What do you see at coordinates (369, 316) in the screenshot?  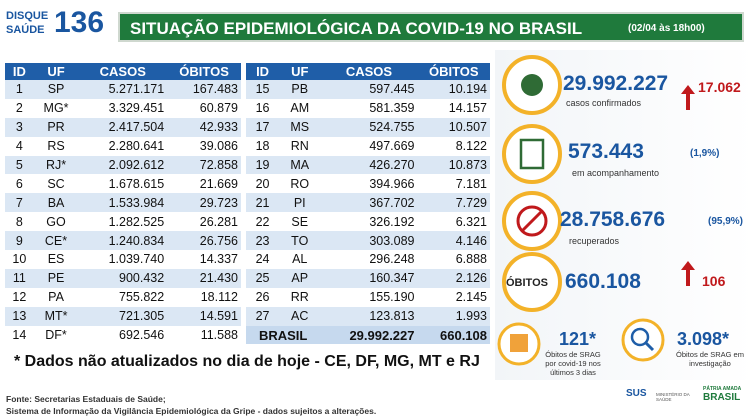 I see `table-cell: 123.813` at bounding box center [369, 316].